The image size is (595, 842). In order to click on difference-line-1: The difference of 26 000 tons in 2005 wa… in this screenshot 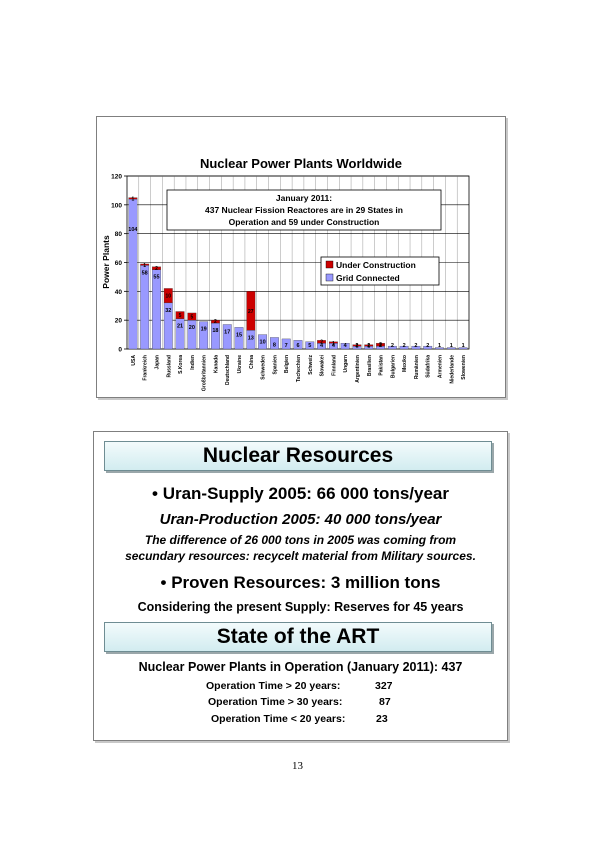, I will do `click(300, 540)`.